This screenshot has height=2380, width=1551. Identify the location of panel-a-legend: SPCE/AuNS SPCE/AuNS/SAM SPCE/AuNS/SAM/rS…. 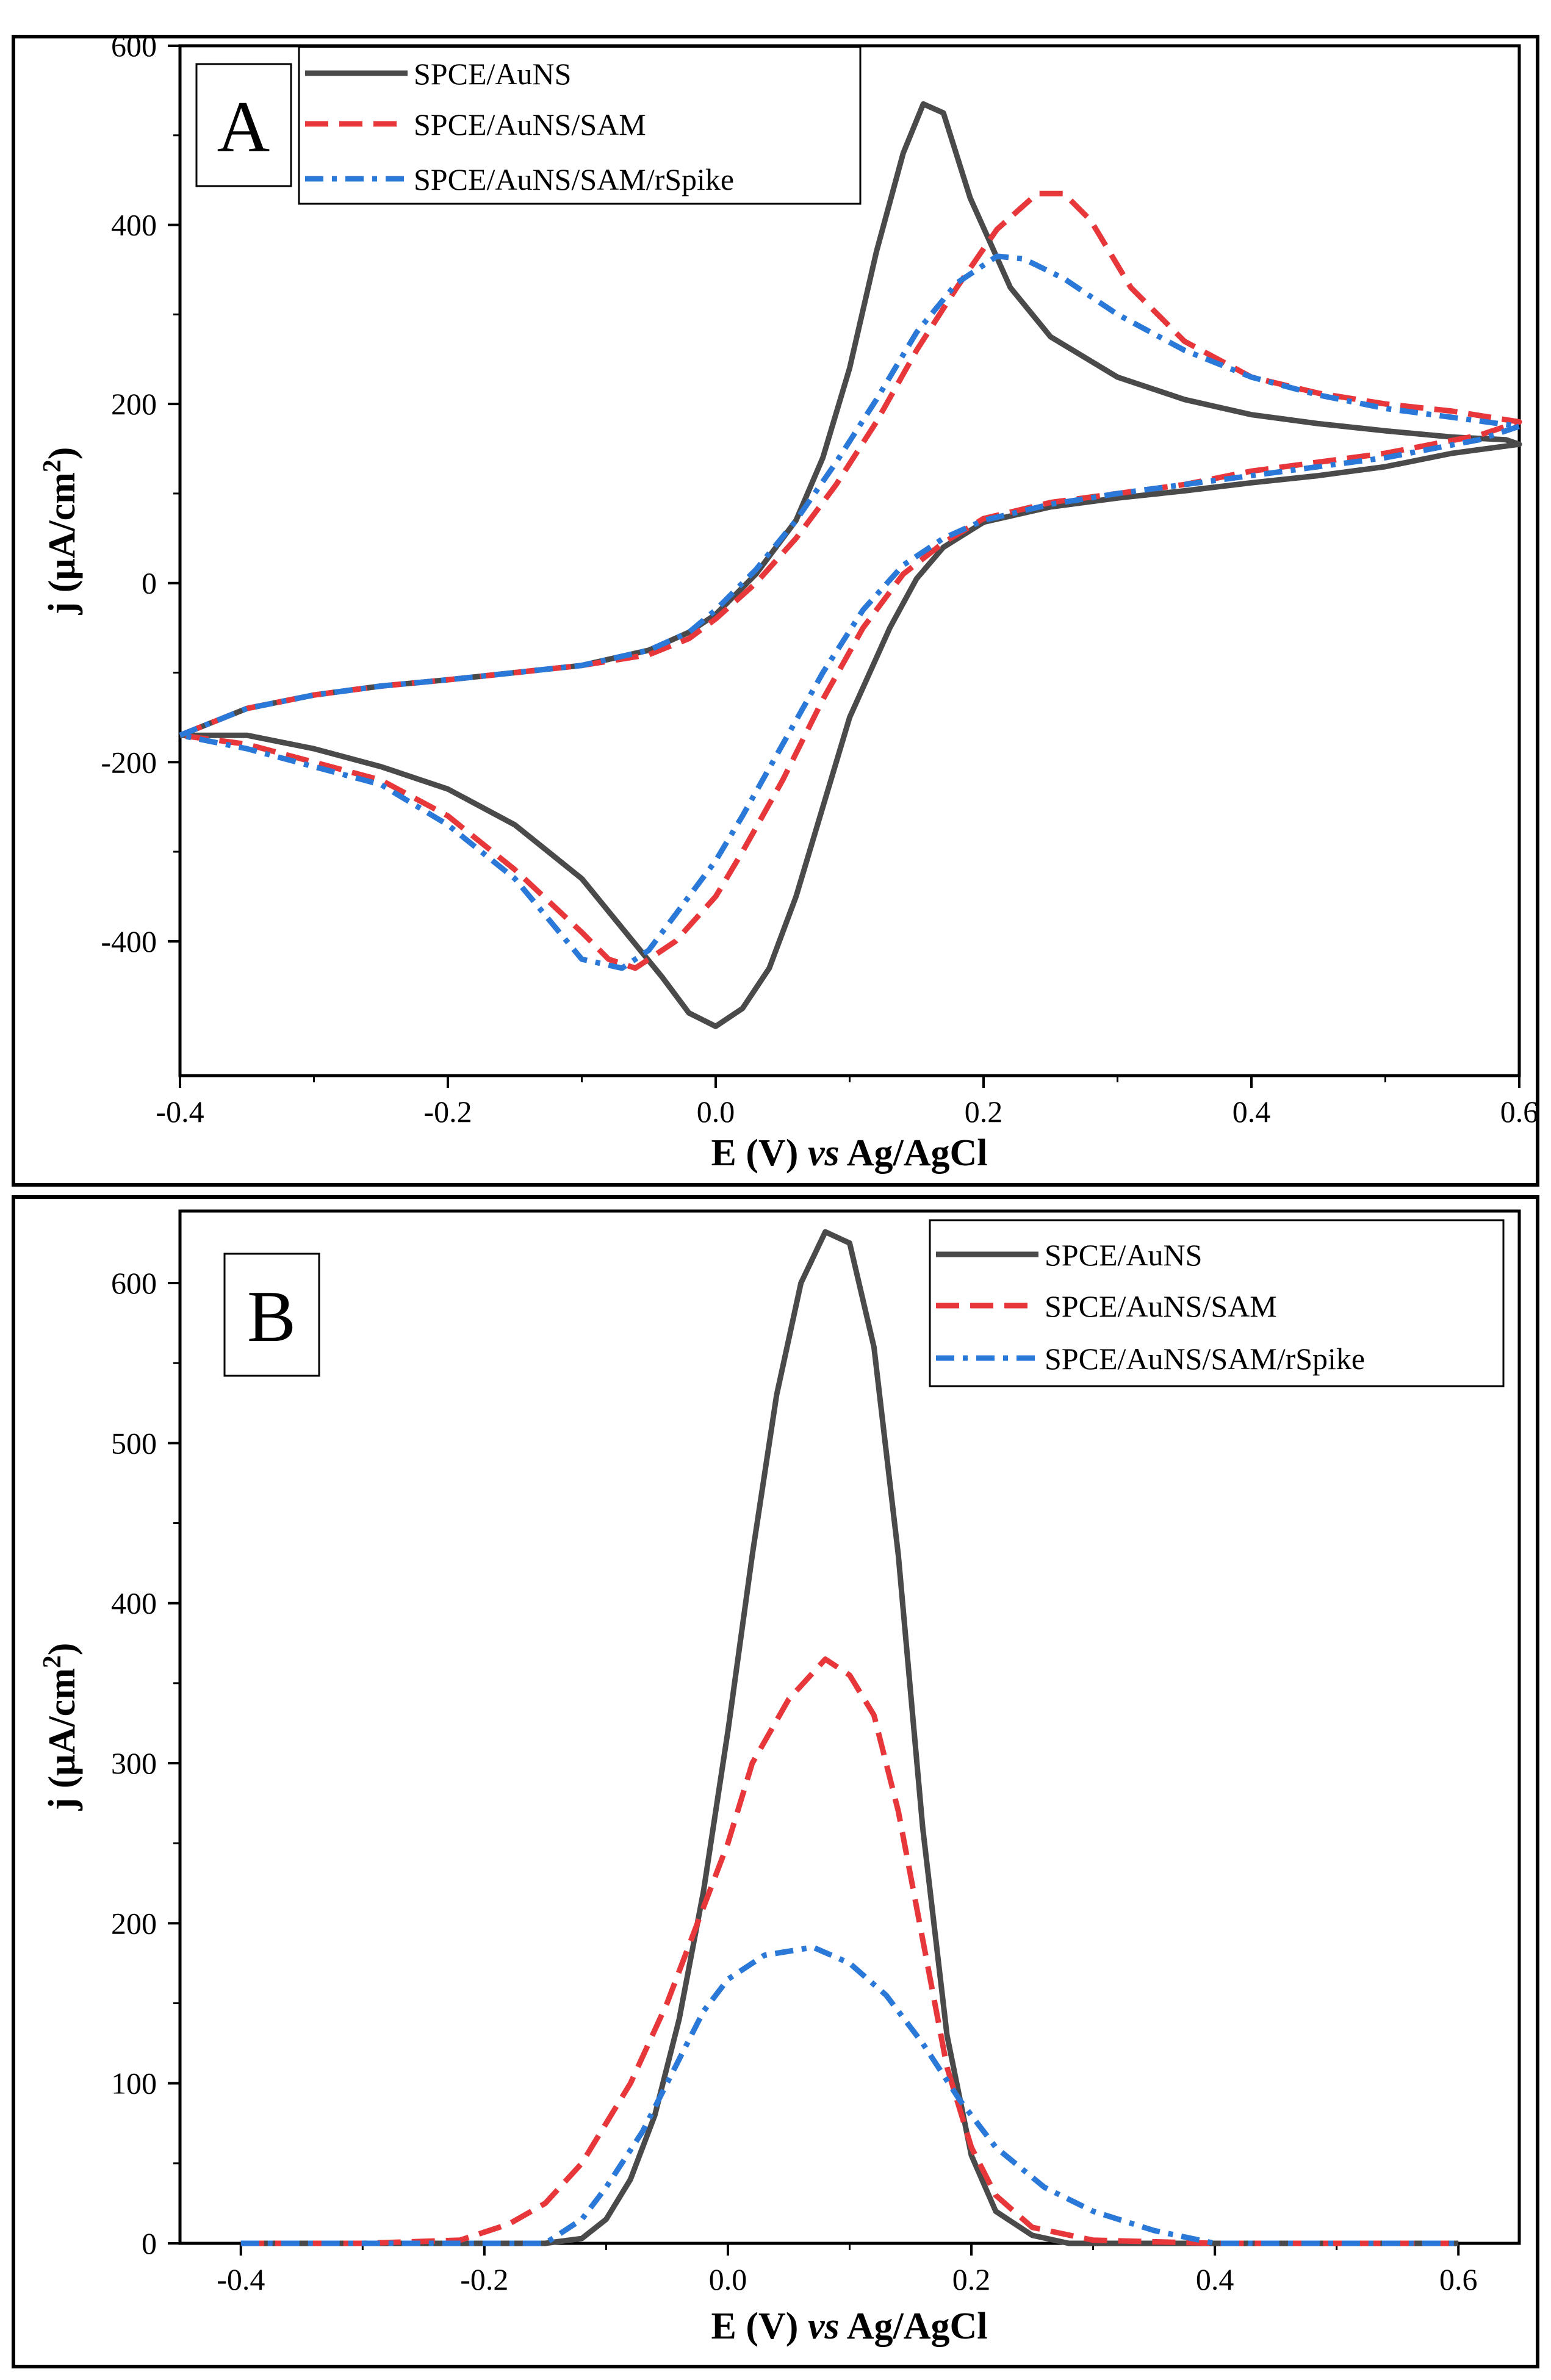
(580, 125).